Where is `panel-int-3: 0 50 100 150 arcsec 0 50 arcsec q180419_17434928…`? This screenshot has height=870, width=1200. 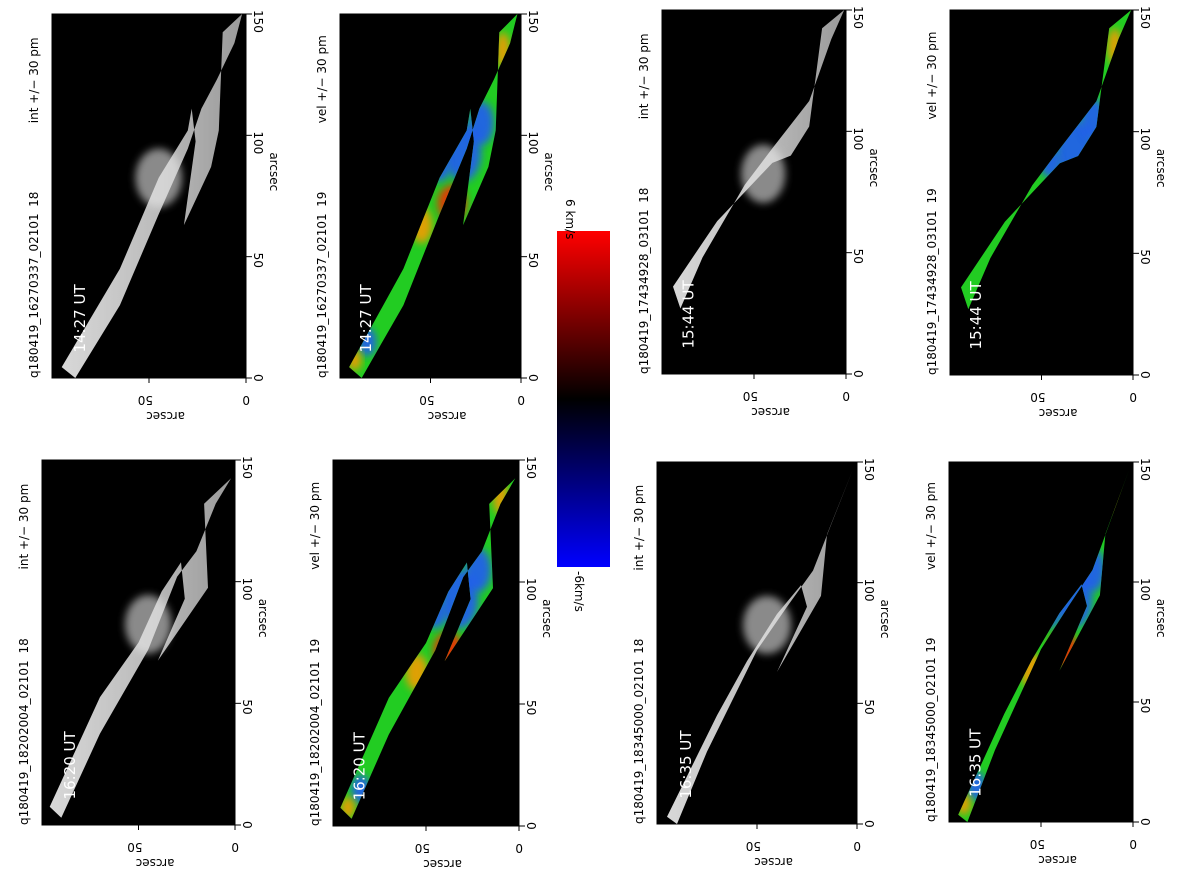 panel-int-3: 0 50 100 150 arcsec 0 50 arcsec q180419_17434928… is located at coordinates (759, 212).